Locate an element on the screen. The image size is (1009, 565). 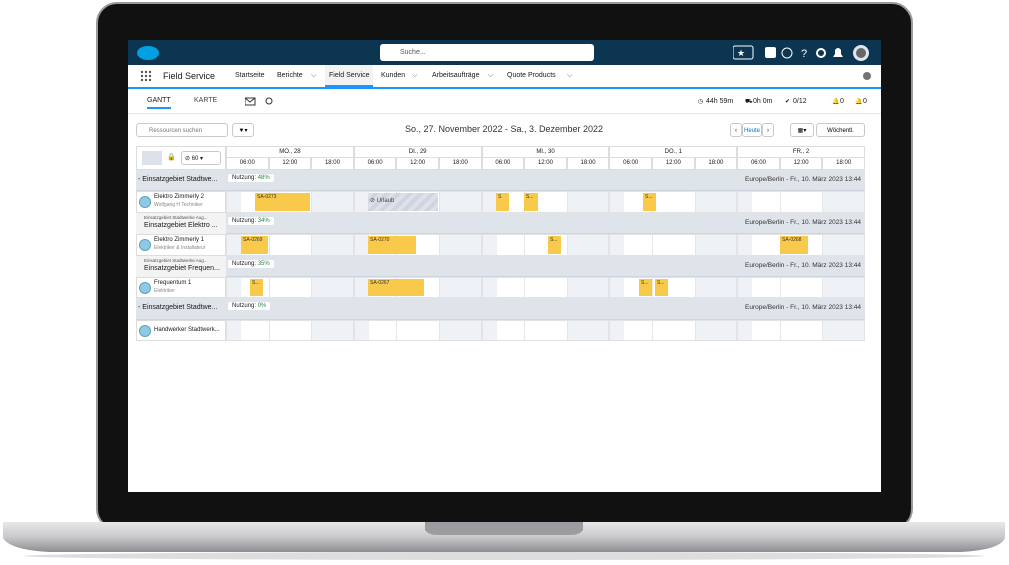
usage-badge: Nutzung: 0% is located at coordinates (249, 306).